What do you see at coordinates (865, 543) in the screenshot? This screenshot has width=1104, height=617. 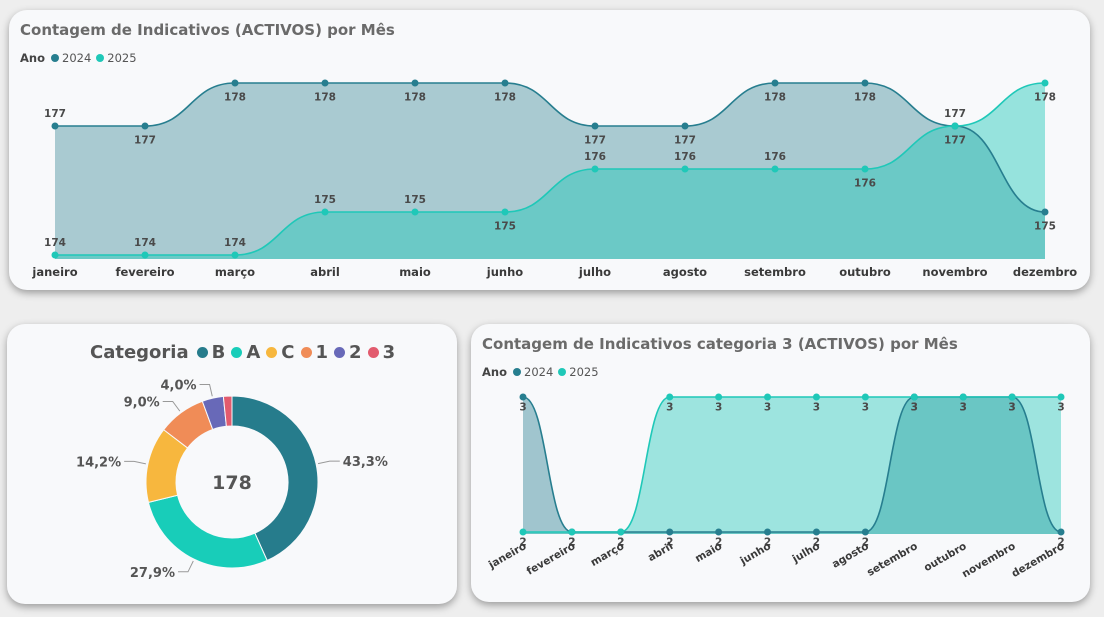 I see `data-label-2024-agosto: 2` at bounding box center [865, 543].